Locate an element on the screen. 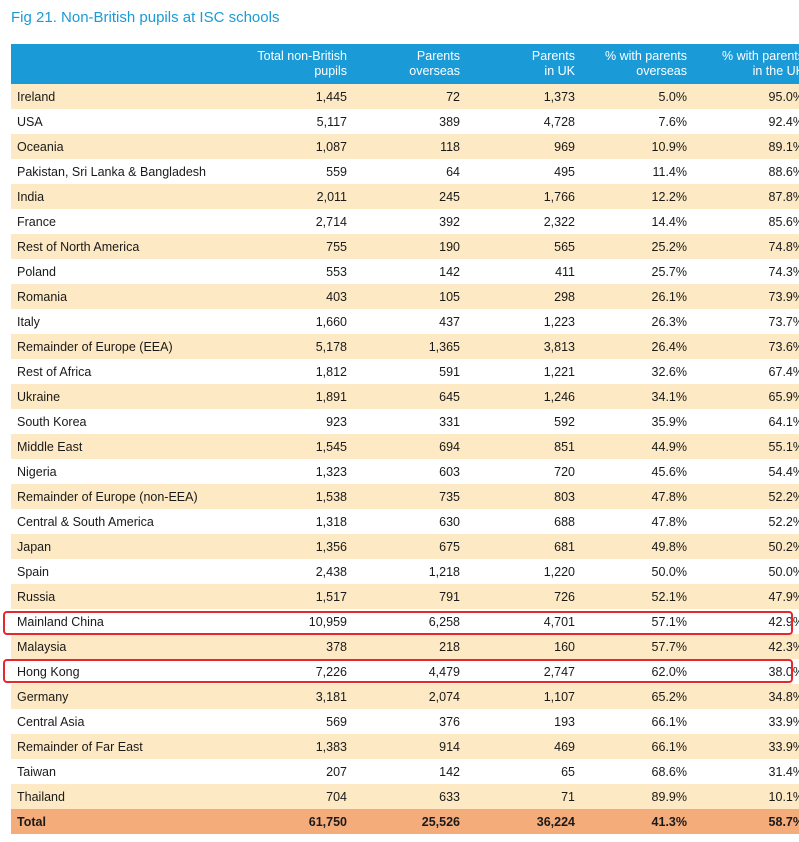  parents-overseas: 914 is located at coordinates (449, 746).